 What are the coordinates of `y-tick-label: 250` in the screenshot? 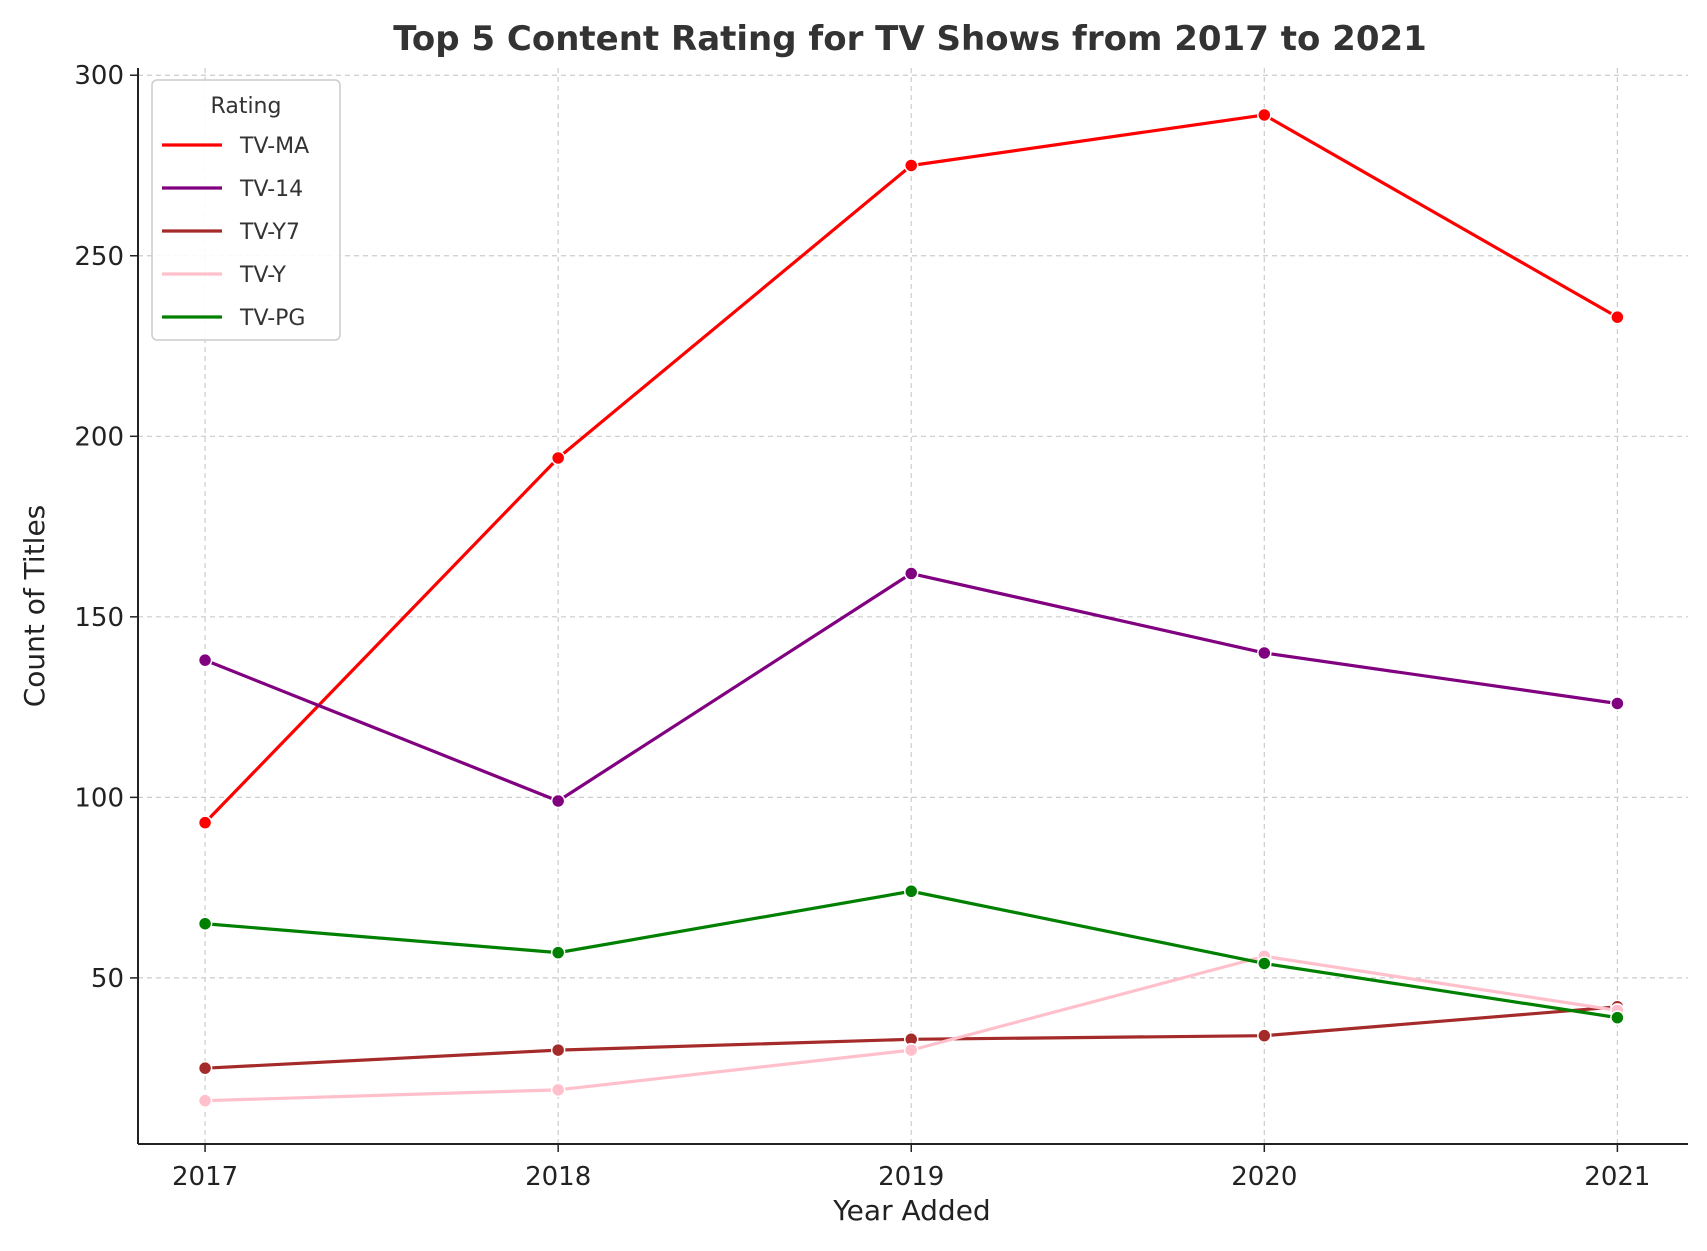 It's located at (99, 257).